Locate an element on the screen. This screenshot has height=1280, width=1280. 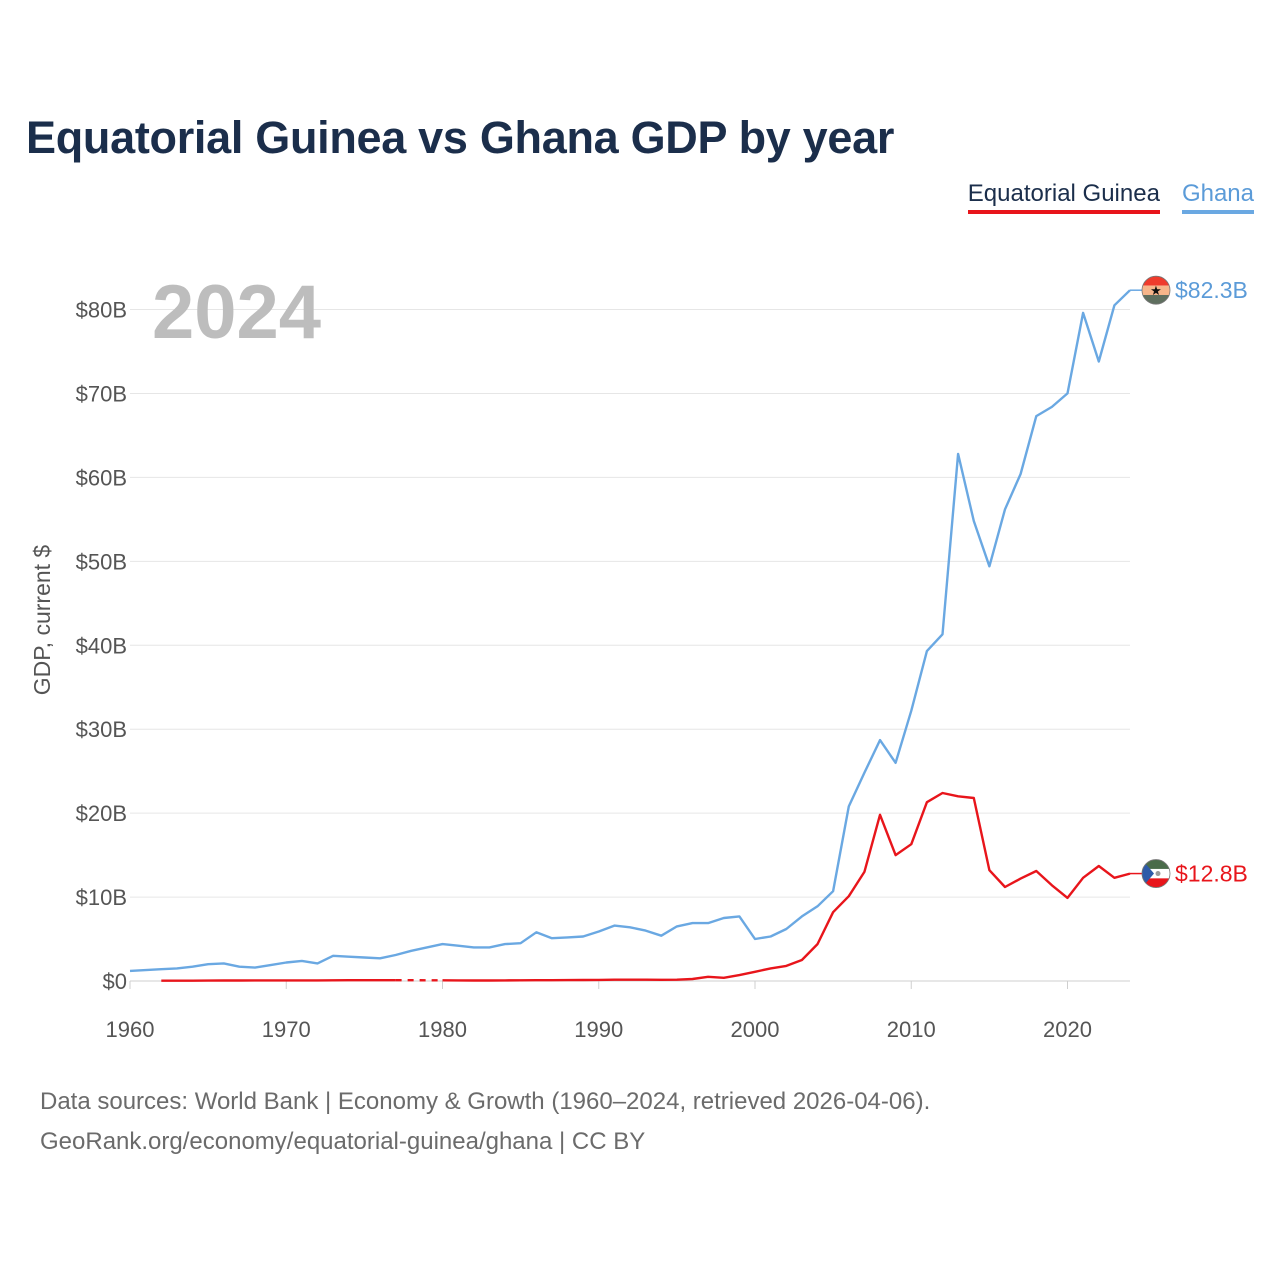
end-value-label-ghana: $82.3B is located at coordinates (1211, 290).